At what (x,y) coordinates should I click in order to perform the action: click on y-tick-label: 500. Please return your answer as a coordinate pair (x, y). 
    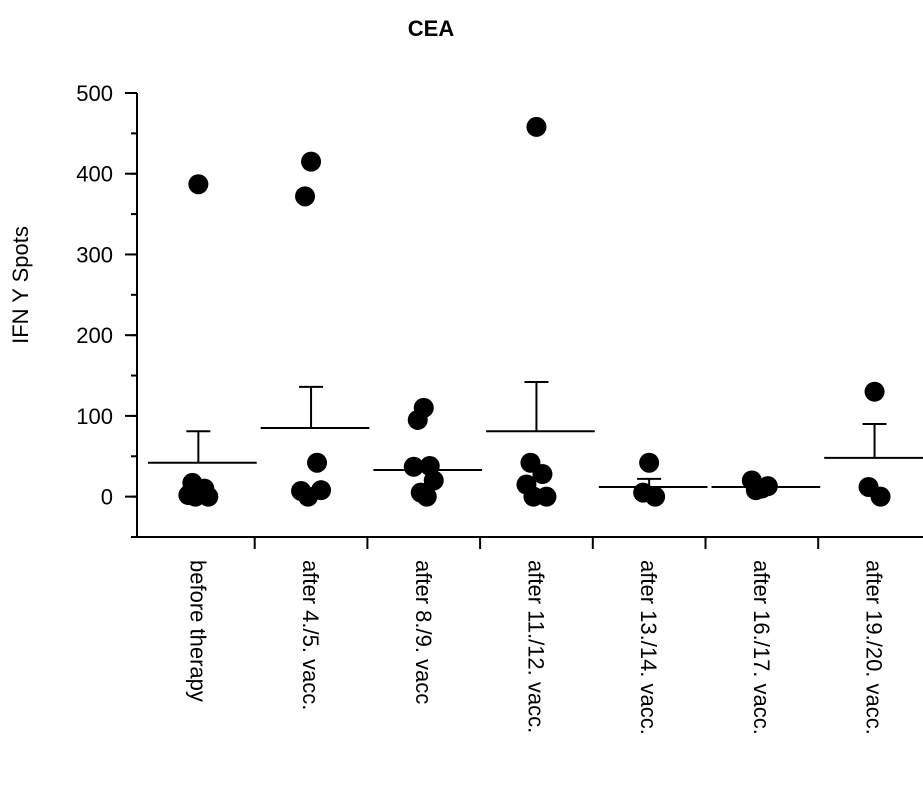
    Looking at the image, I should click on (94, 93).